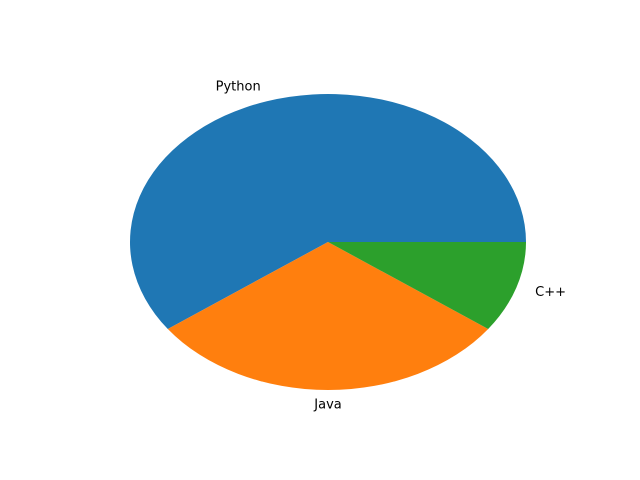 This screenshot has height=480, width=640. I want to click on pie-label-2: C++, so click(550, 292).